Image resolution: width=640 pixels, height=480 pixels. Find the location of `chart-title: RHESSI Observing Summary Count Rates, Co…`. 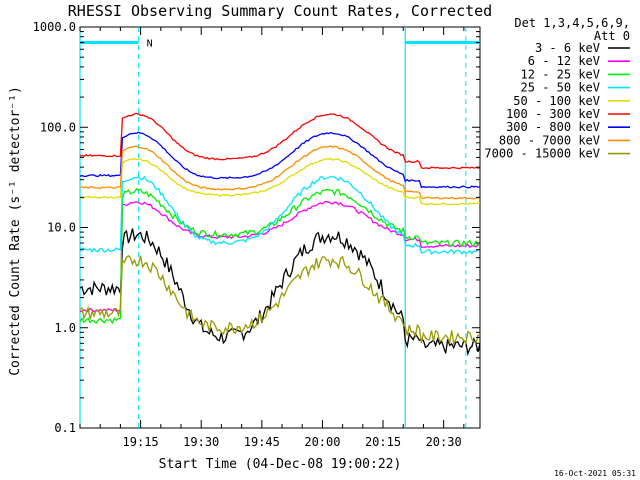

chart-title: RHESSI Observing Summary Count Rates, Co… is located at coordinates (280, 11).